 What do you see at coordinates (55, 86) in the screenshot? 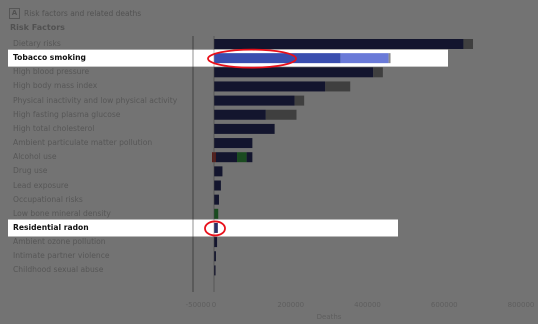
I see `category-label: High body mass index` at bounding box center [55, 86].